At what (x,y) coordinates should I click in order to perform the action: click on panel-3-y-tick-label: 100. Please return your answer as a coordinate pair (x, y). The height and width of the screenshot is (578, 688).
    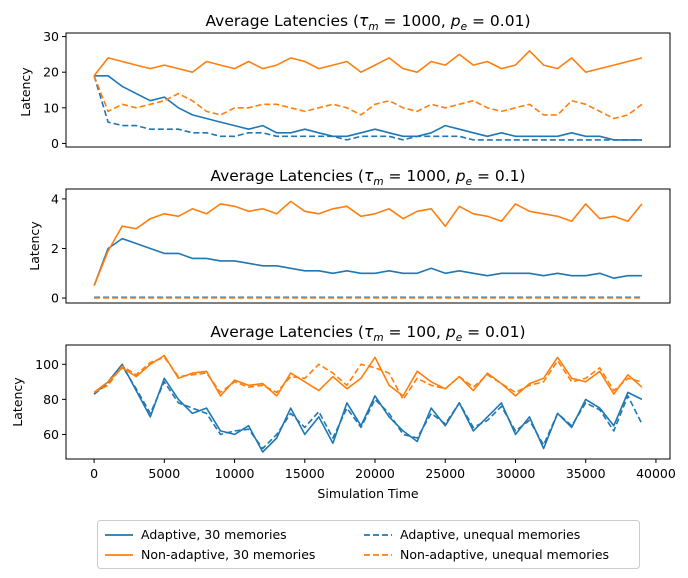
    Looking at the image, I should click on (47, 364).